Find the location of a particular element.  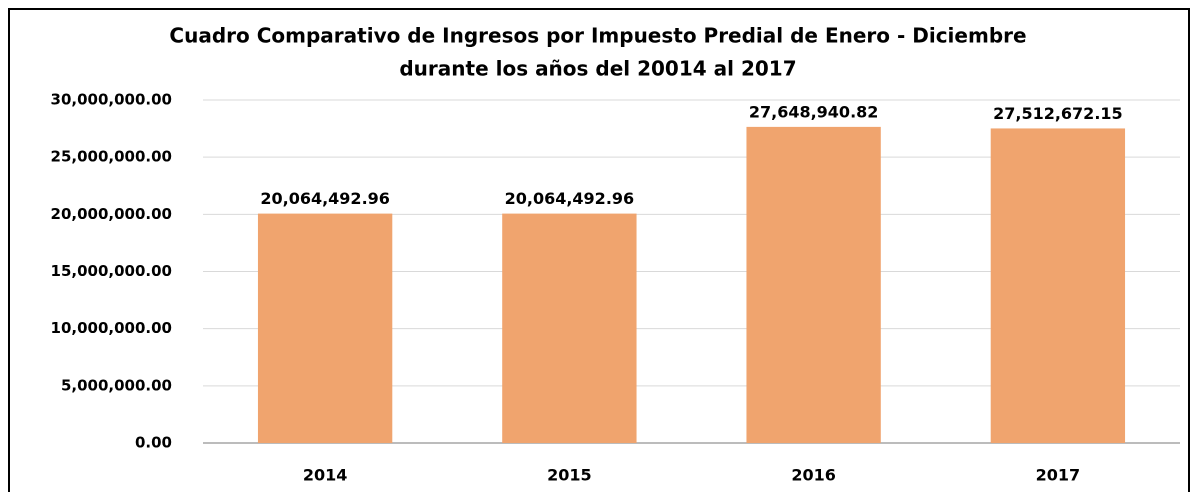

y-tick-label: 15,000,000.00 is located at coordinates (111, 271).